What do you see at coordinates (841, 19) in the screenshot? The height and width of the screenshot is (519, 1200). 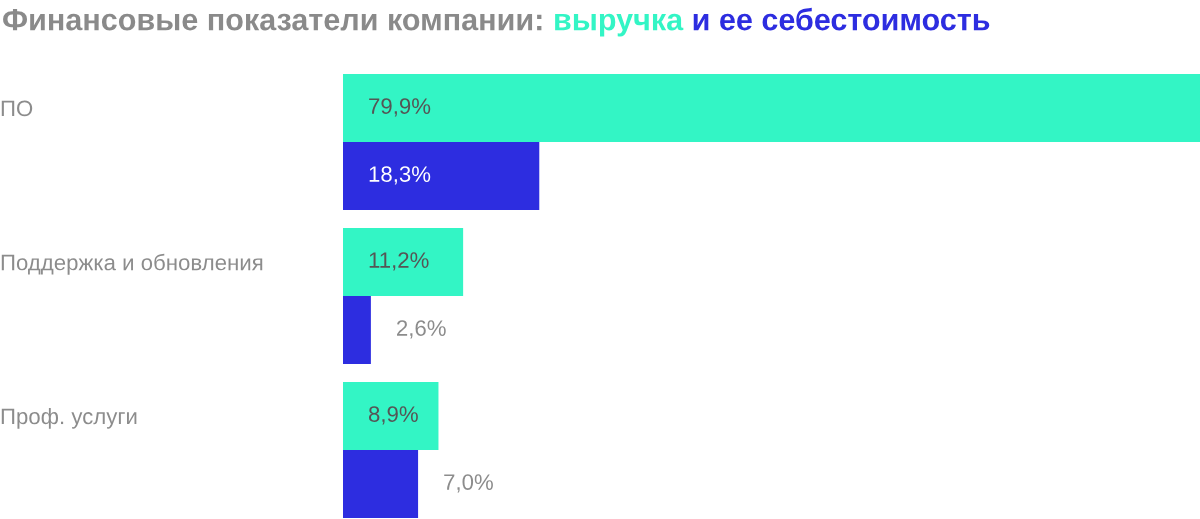 I see `text: и ее себестоимость` at bounding box center [841, 19].